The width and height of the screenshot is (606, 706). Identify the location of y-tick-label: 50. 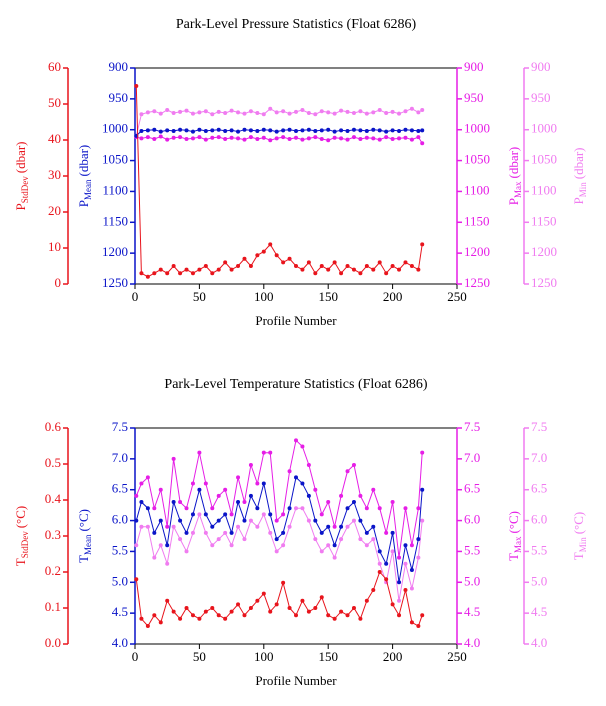
(54, 102).